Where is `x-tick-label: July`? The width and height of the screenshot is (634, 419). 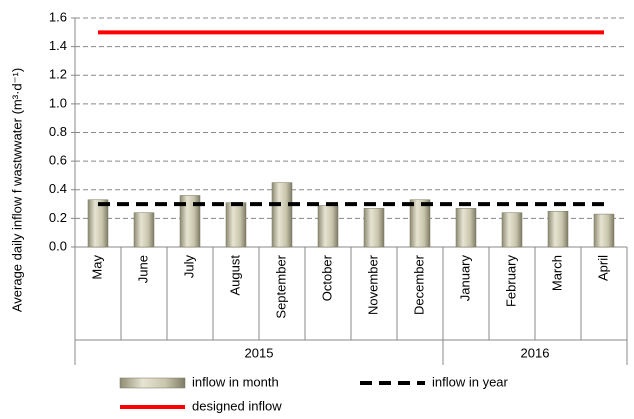
x-tick-label: July is located at coordinates (188, 267).